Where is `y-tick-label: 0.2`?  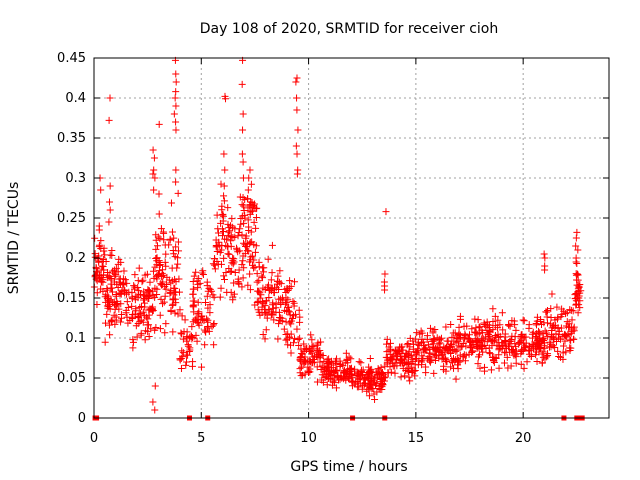
y-tick-label: 0.2 is located at coordinates (75, 258).